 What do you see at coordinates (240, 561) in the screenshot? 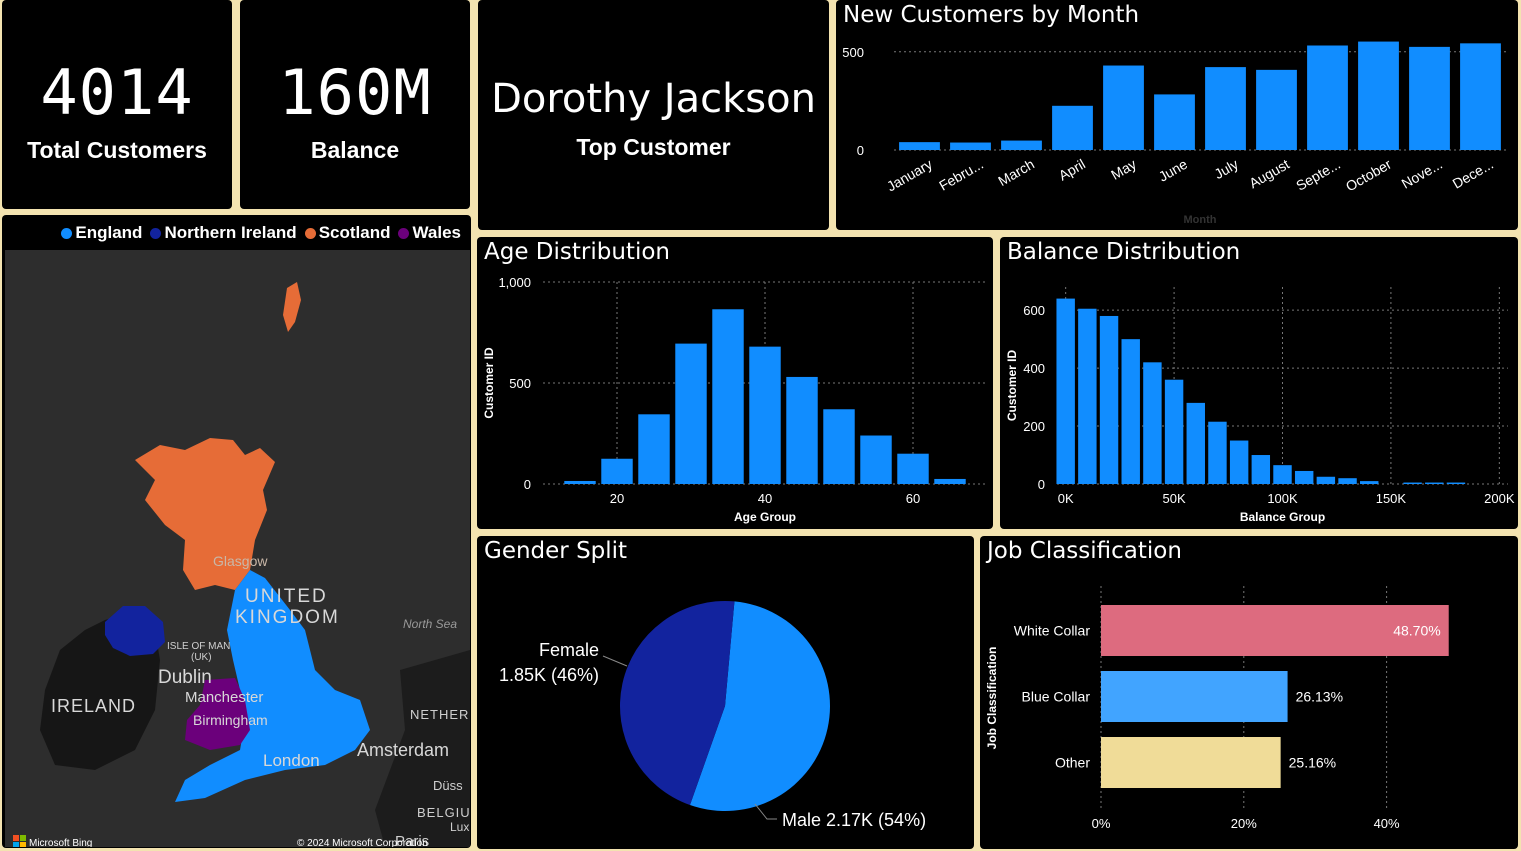
I see `map-label-glasgow: Glasgow` at bounding box center [240, 561].